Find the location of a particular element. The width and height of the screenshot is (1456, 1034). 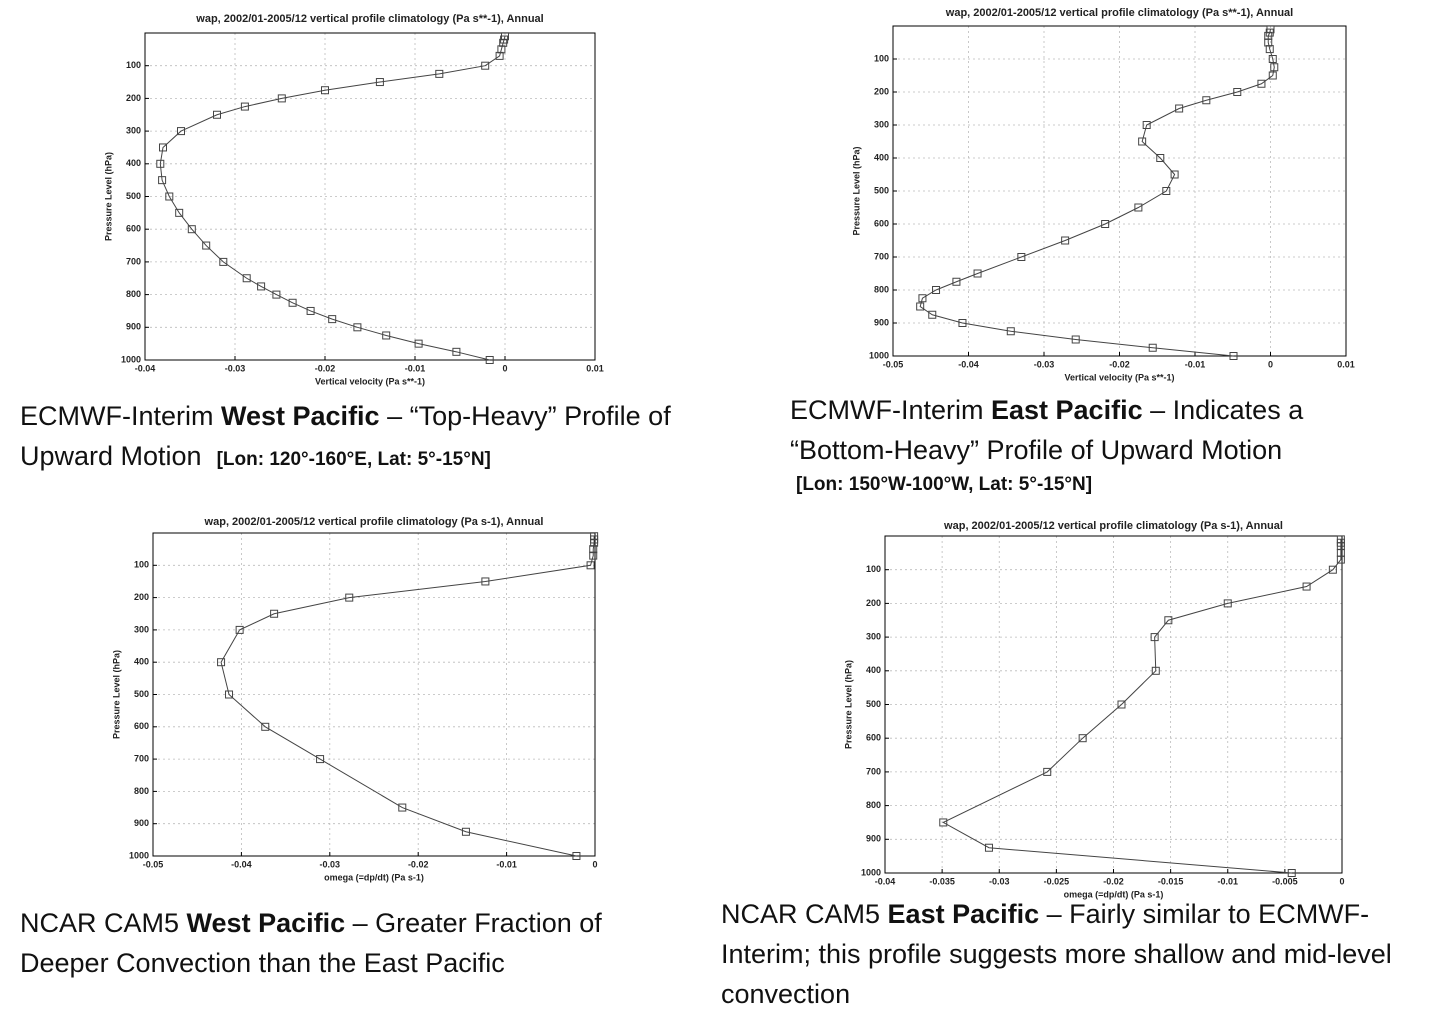

x-tick-label: -0.025 is located at coordinates (1057, 881).